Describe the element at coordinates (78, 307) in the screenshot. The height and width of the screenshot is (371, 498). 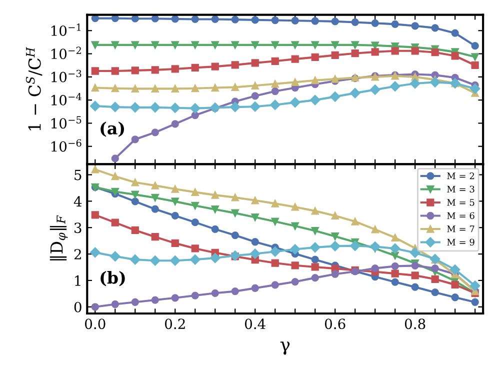
I see `y-tick-label: 0` at that location.